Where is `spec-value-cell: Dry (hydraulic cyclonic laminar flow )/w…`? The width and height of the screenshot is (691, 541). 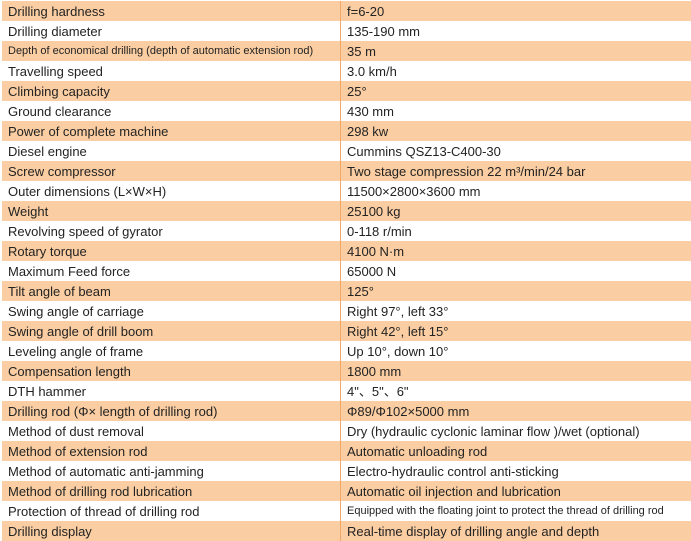 spec-value-cell: Dry (hydraulic cyclonic laminar flow )/w… is located at coordinates (516, 431).